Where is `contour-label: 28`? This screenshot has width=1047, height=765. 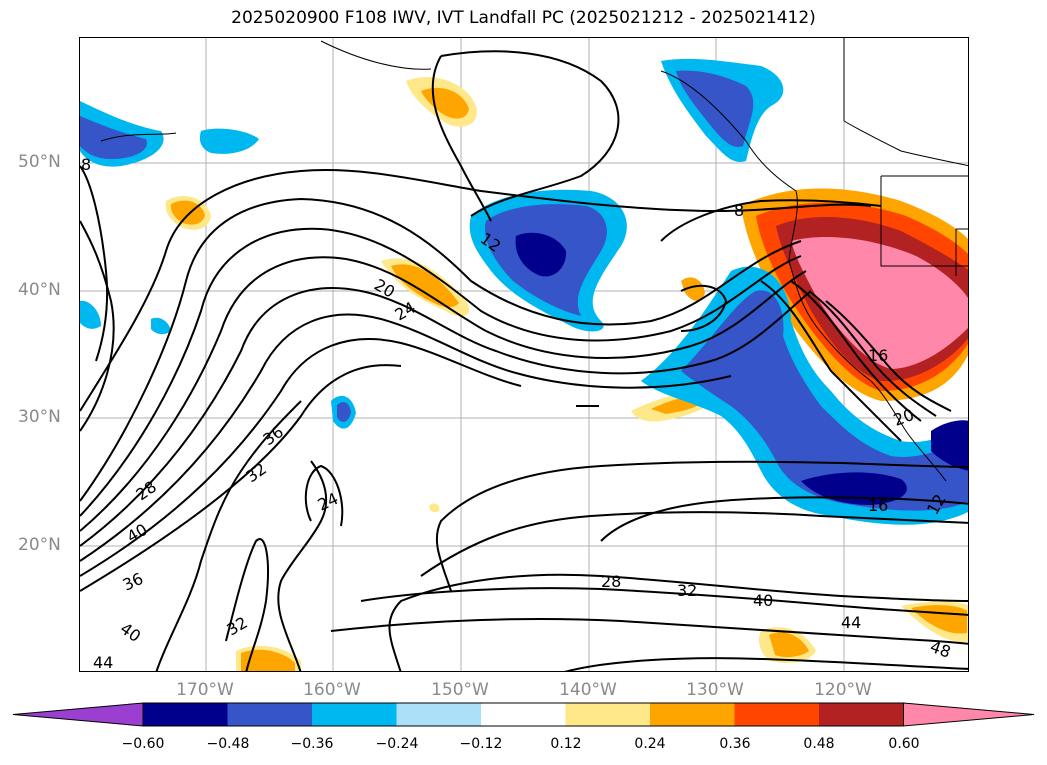
contour-label: 28 is located at coordinates (611, 581).